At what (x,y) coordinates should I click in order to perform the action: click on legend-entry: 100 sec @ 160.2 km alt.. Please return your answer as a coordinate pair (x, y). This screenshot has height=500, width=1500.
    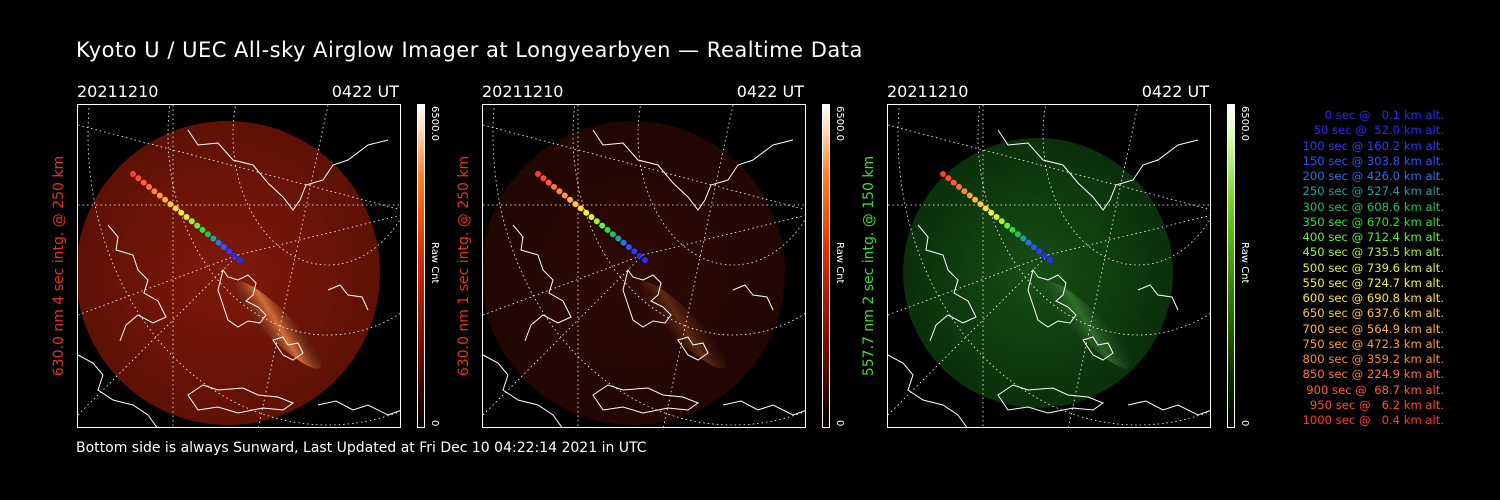
    Looking at the image, I should click on (1373, 145).